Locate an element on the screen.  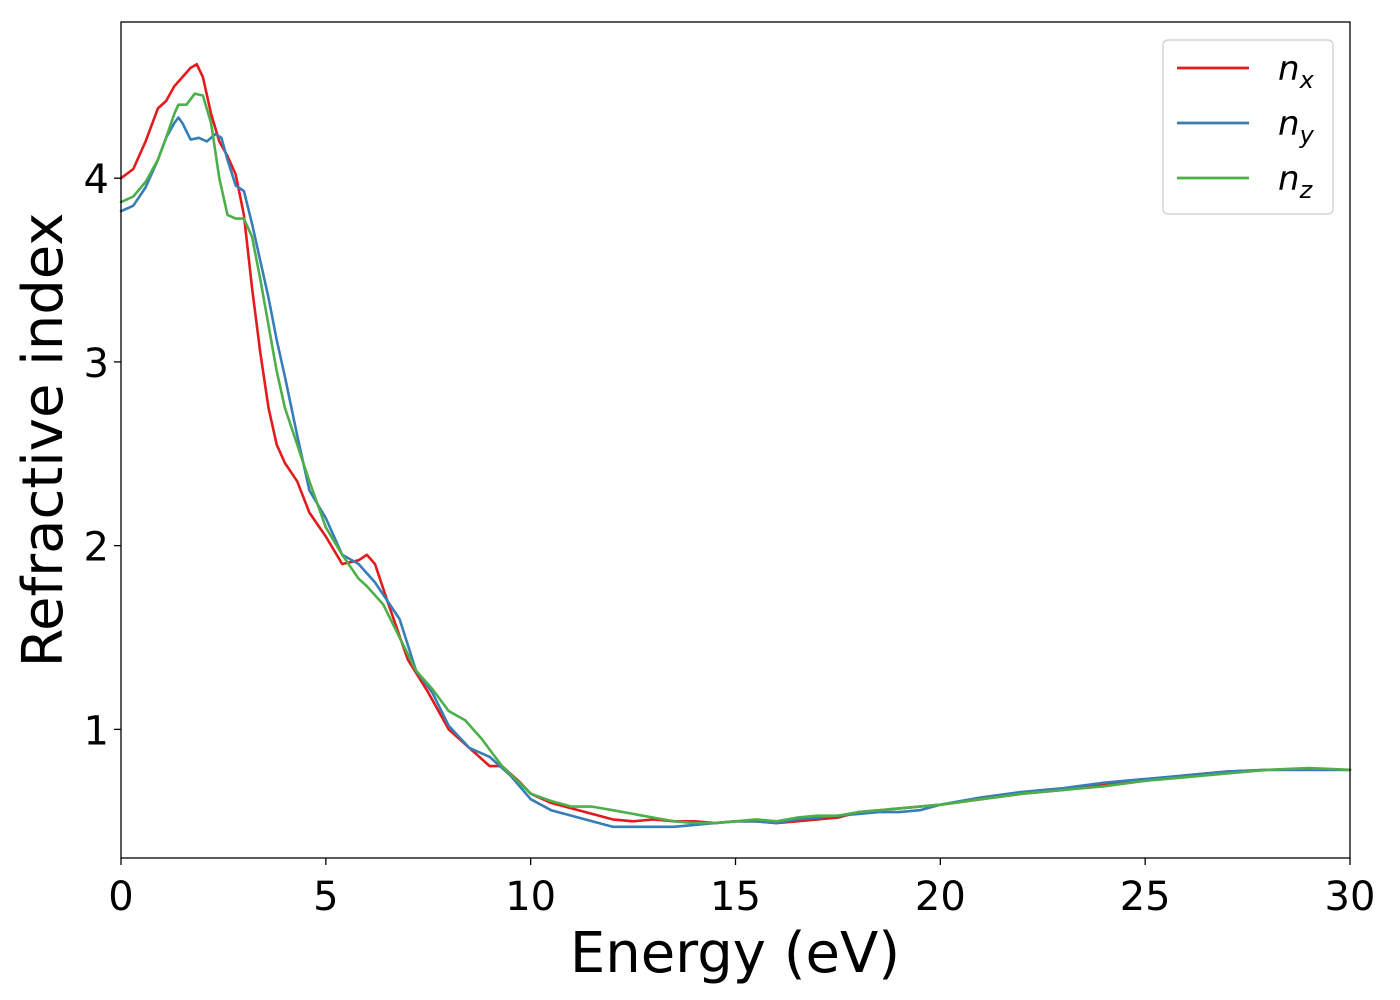
x-axis-title: Energy (eV) is located at coordinates (735, 953).